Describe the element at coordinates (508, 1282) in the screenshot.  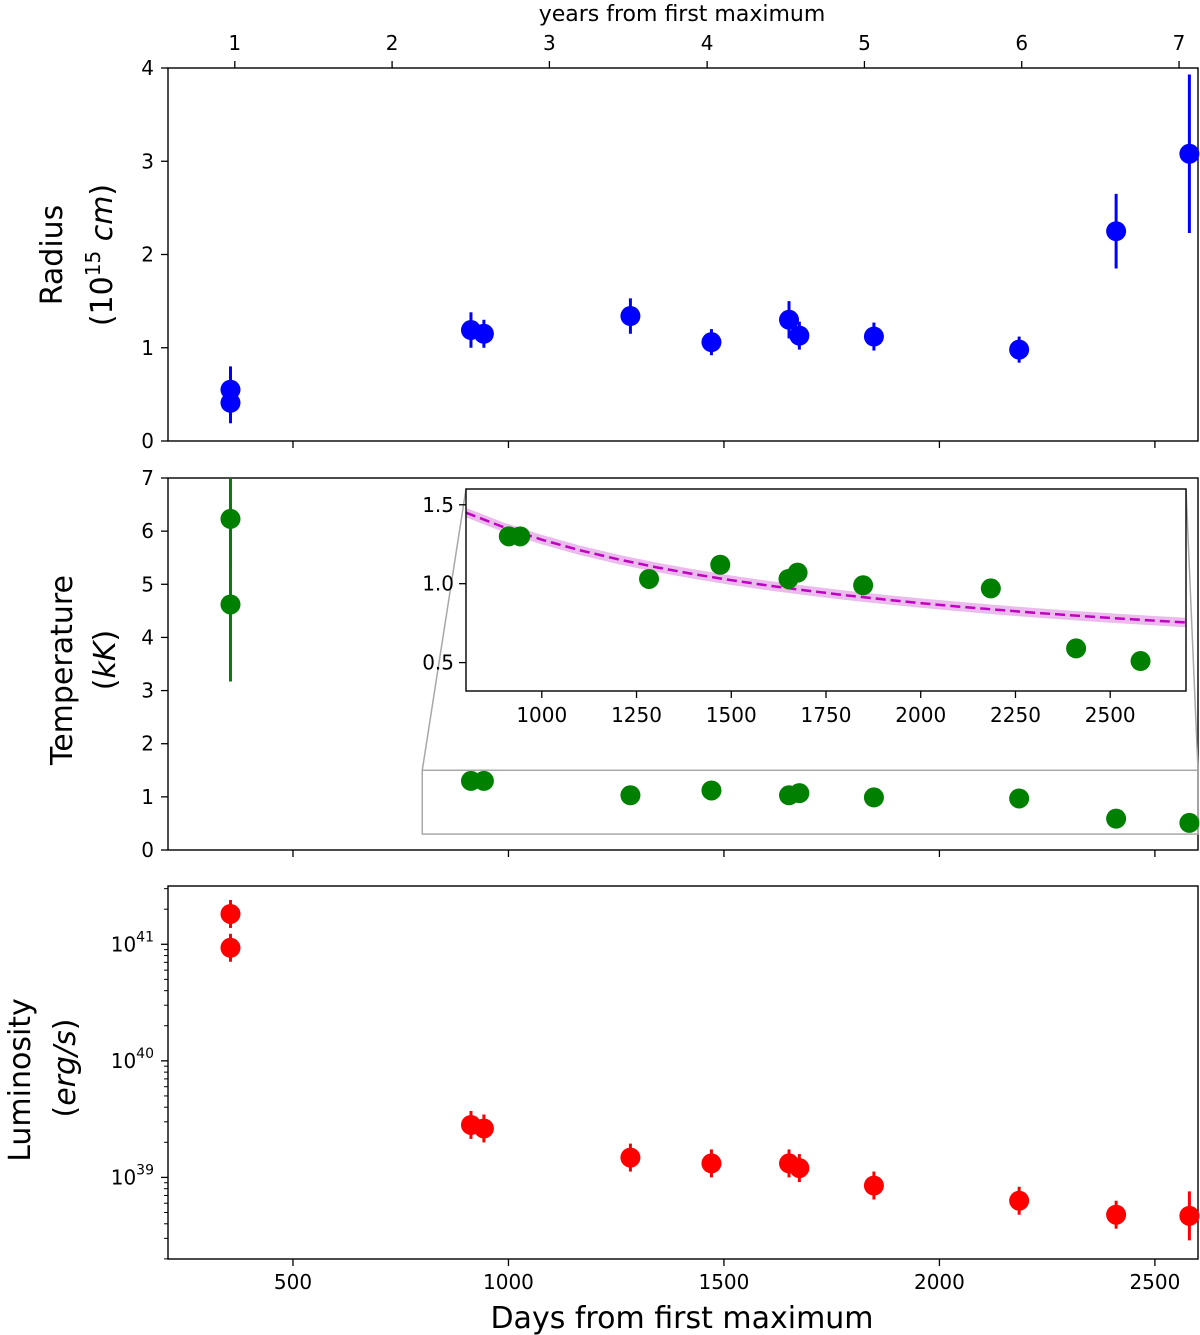
I see `x-tick-label: 1000` at that location.